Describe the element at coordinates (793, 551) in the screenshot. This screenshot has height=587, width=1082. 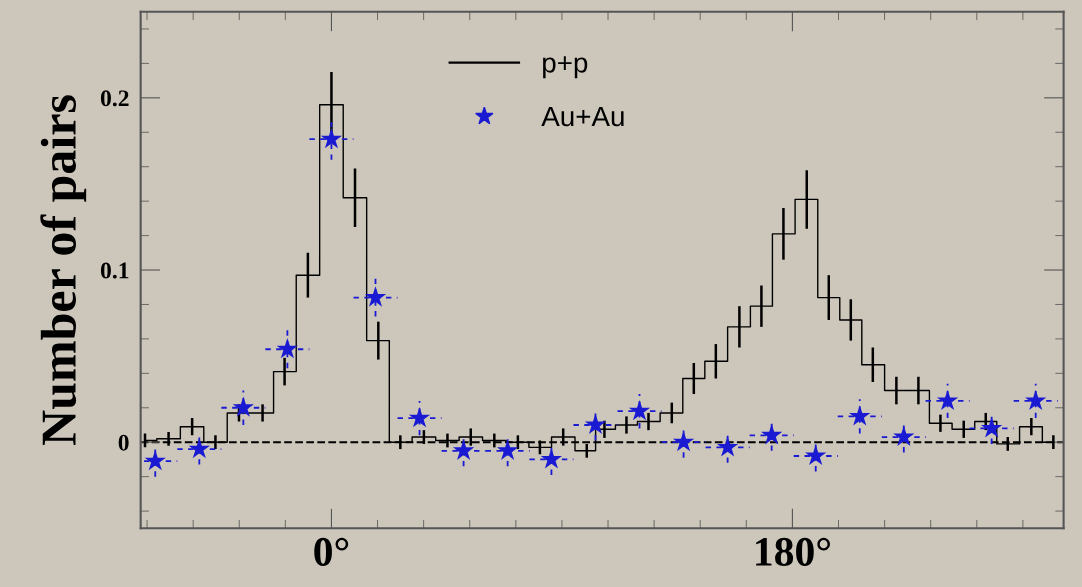
I see `x-tick-label: 180°` at that location.